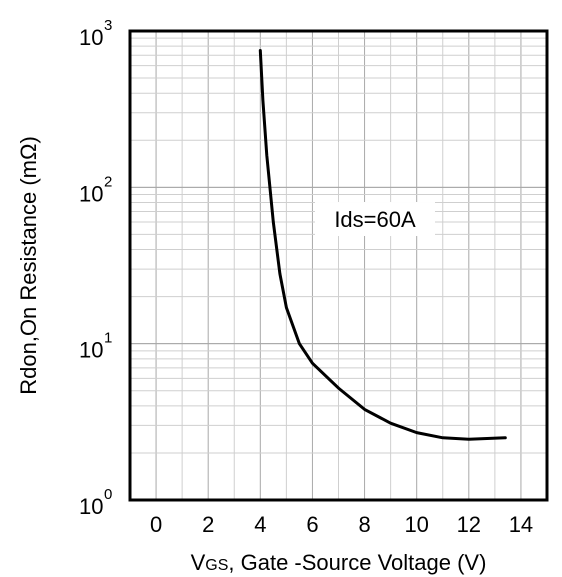 This screenshot has height=577, width=562. I want to click on x-tick-label: 6, so click(312, 524).